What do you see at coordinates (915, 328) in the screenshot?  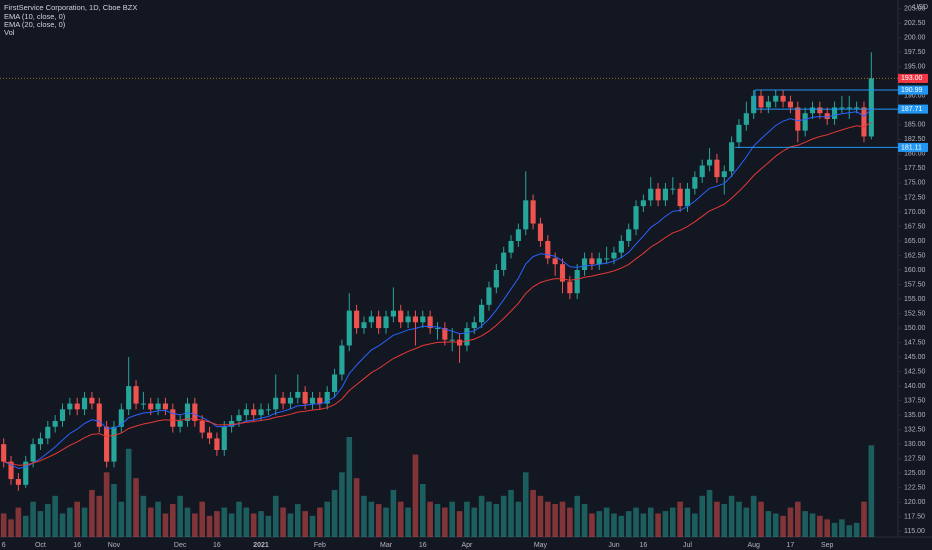 I see `y-tick-label: 150.00` at bounding box center [915, 328].